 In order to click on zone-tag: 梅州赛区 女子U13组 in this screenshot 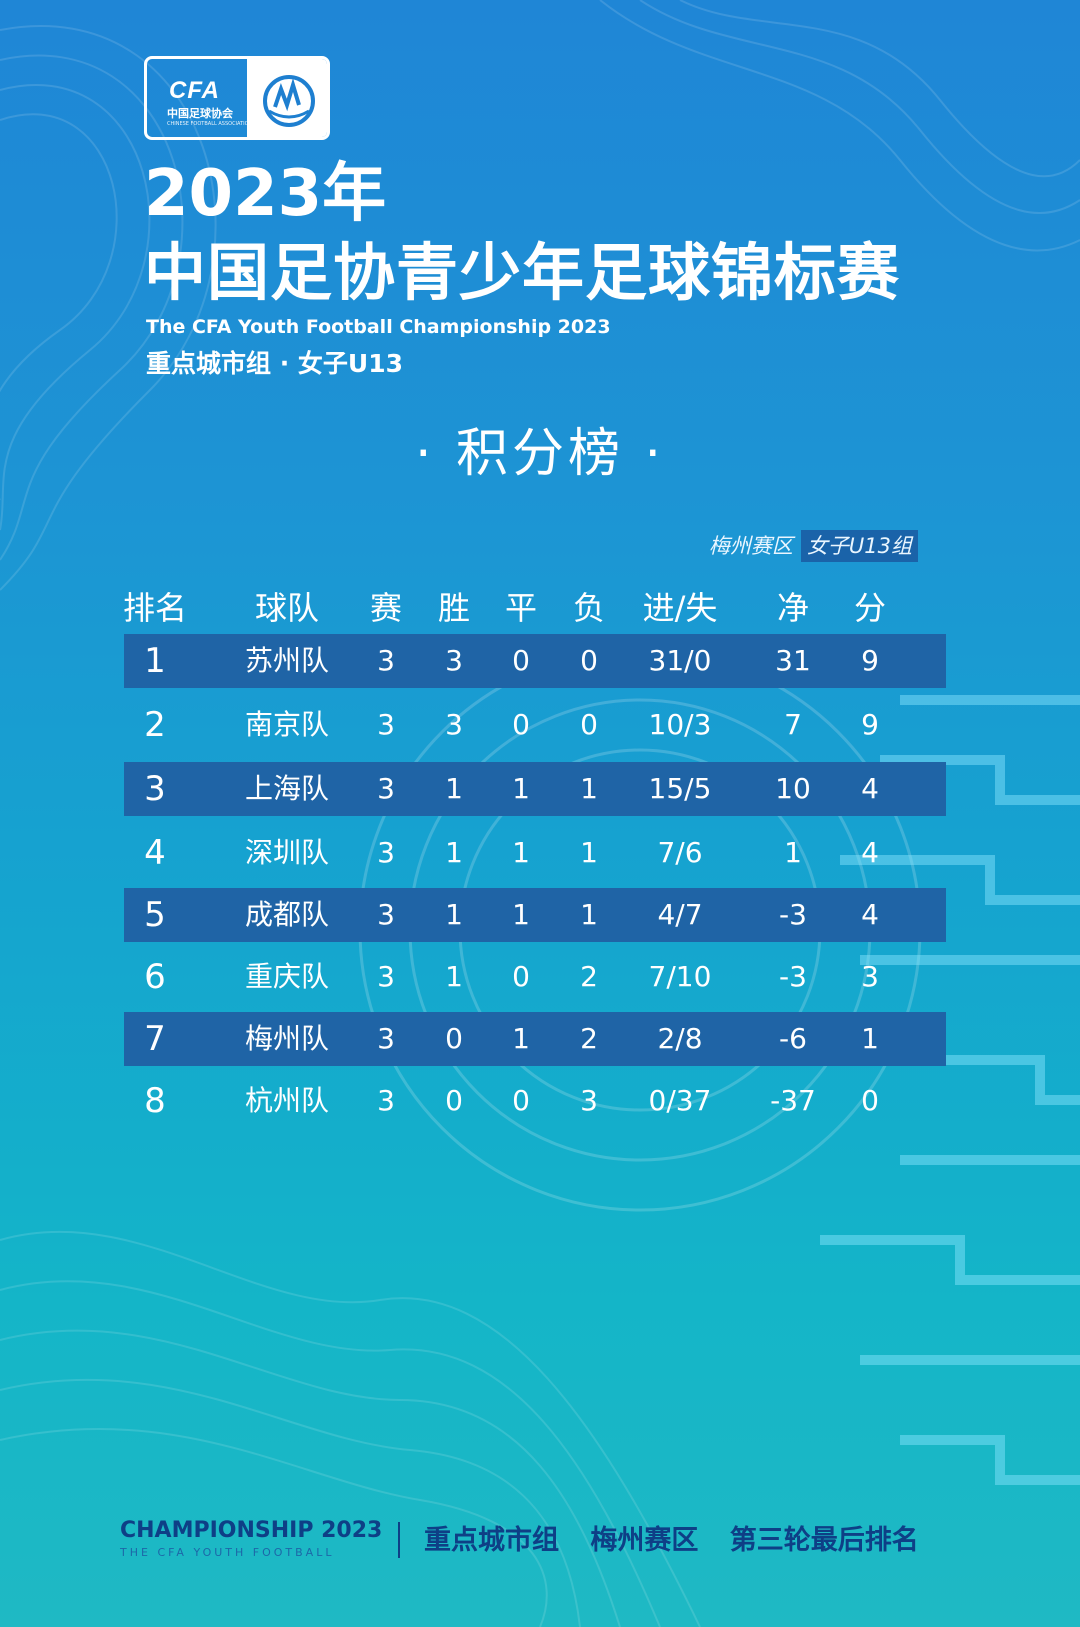, I will do `click(813, 546)`.